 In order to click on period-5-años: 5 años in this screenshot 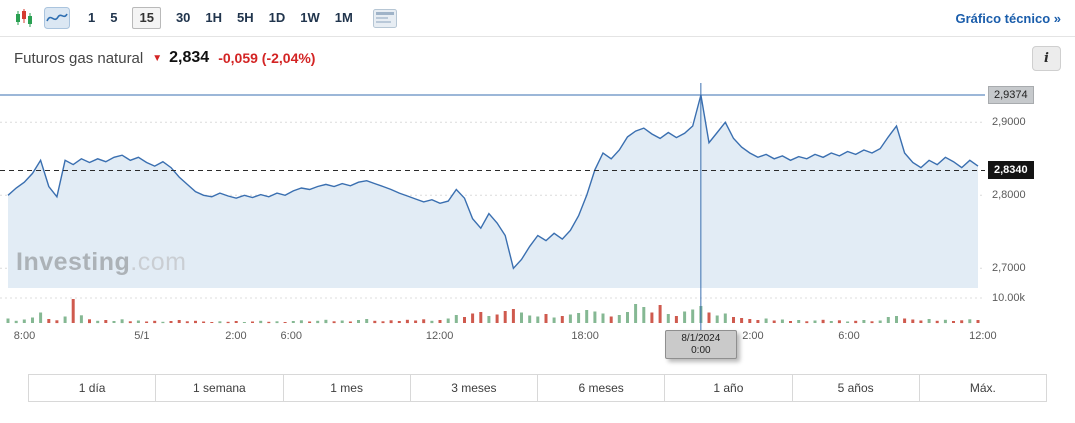, I will do `click(856, 388)`.